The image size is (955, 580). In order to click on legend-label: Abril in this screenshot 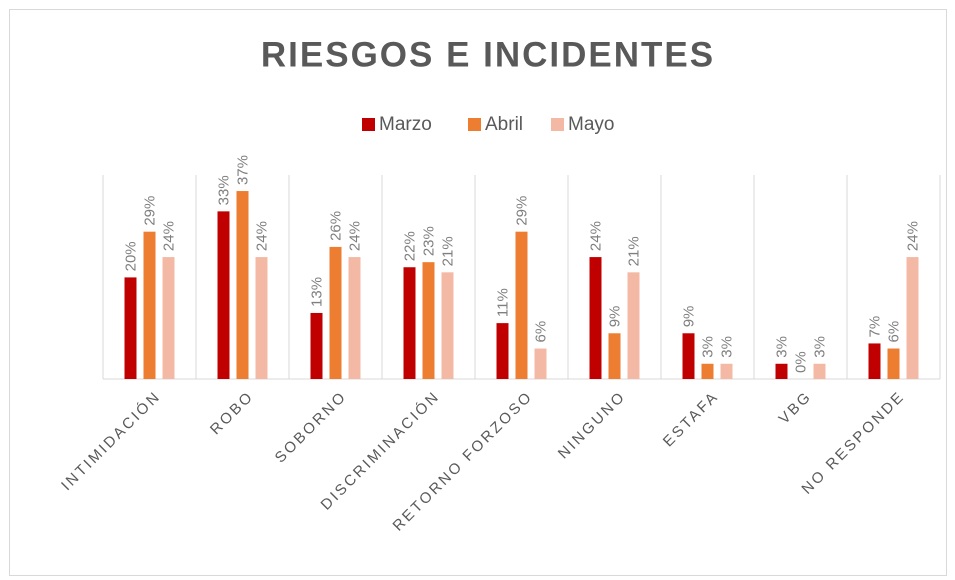, I will do `click(504, 124)`.